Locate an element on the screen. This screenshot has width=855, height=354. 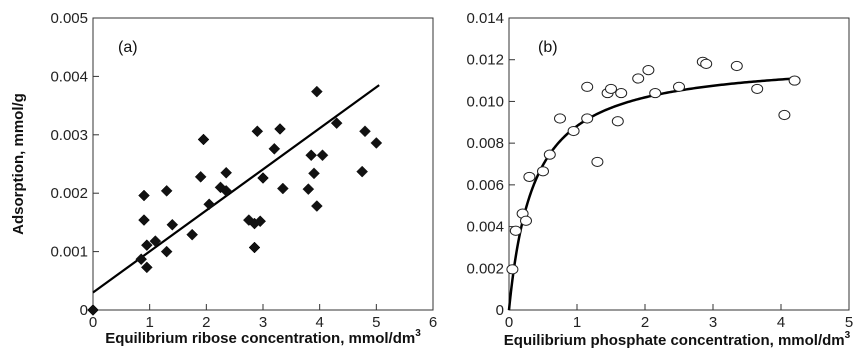
chart-a-ytick-label: 0 is located at coordinates (84, 310).